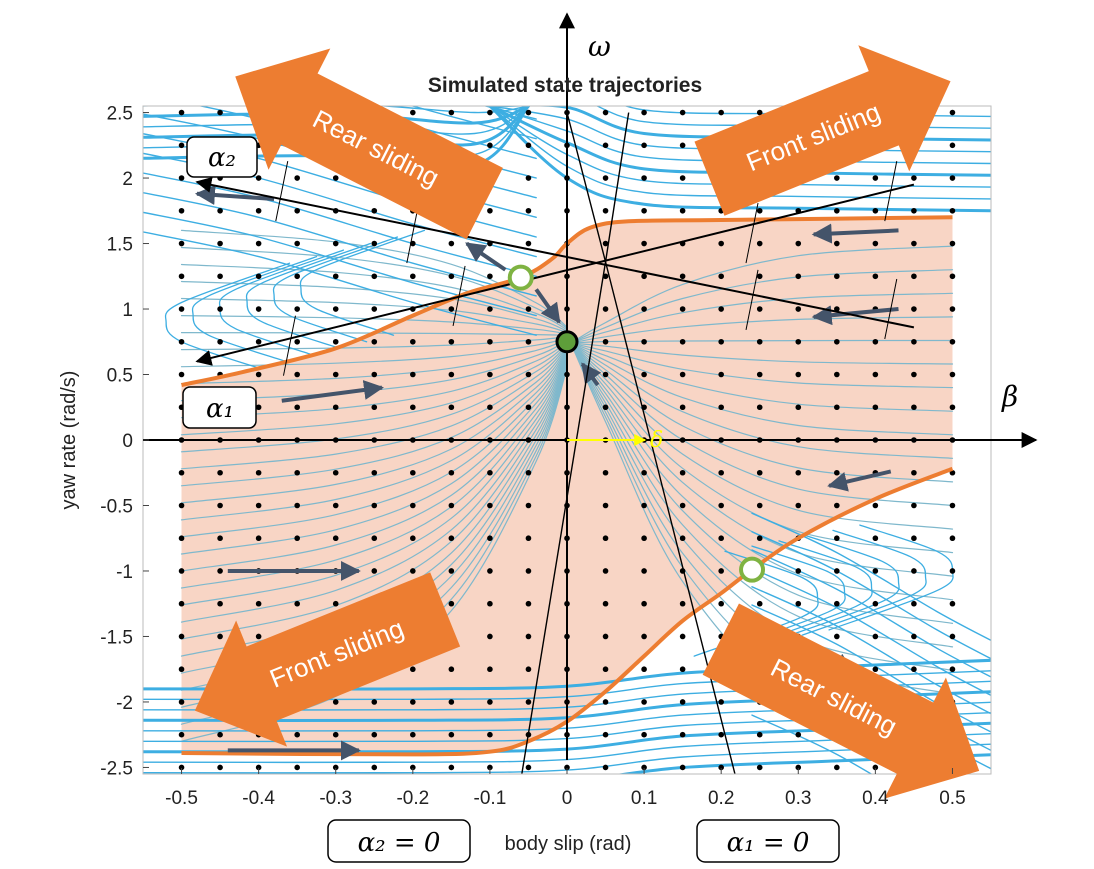  Describe the element at coordinates (1009, 396) in the screenshot. I see `beta-symbol: β` at that location.